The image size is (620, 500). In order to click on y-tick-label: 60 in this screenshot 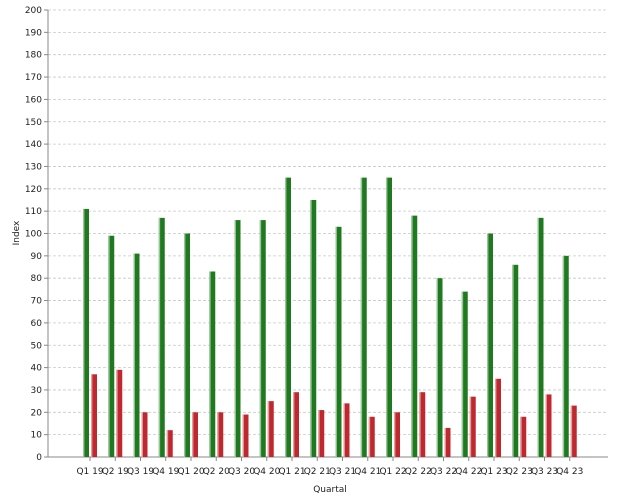, I will do `click(37, 324)`.